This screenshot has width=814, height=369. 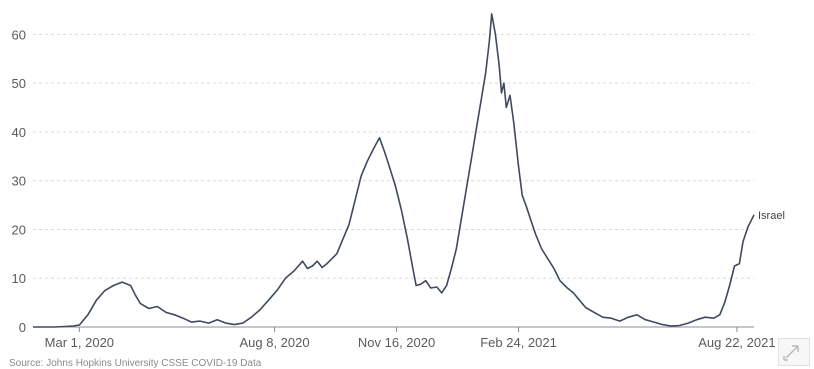 I want to click on y-tick-label: 30, so click(x=19, y=181).